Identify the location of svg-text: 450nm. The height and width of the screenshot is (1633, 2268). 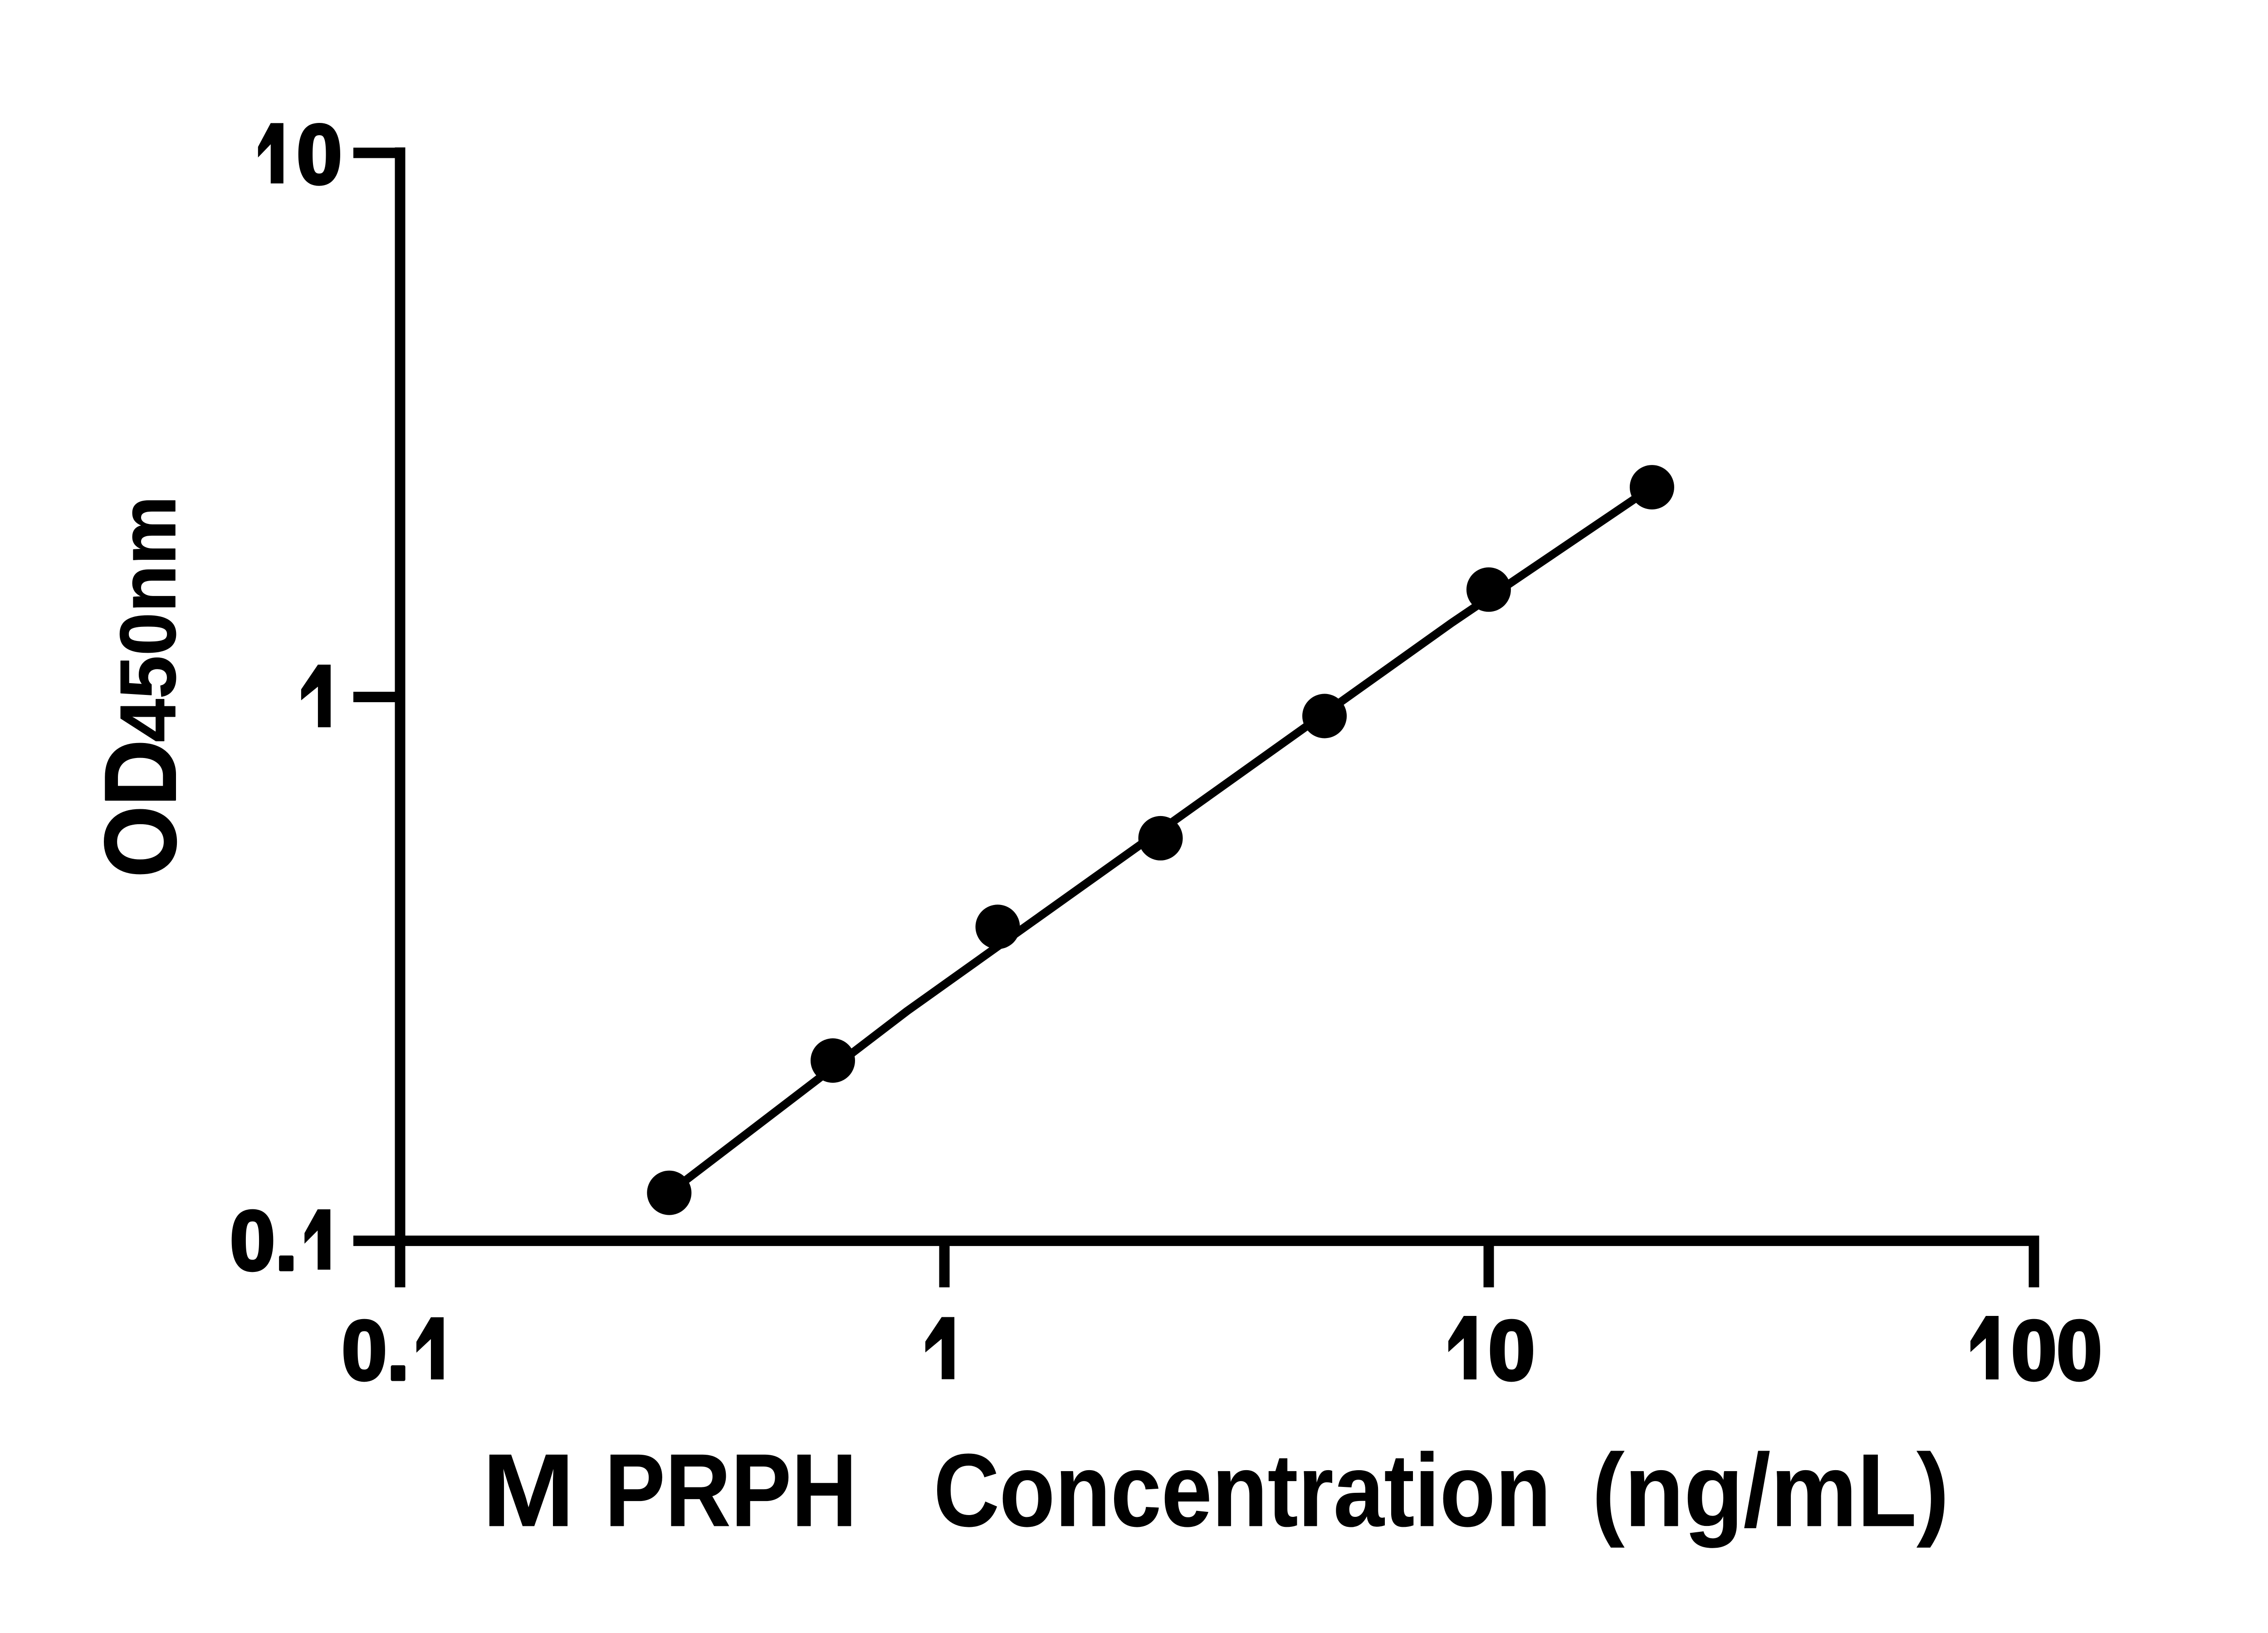
(147, 619).